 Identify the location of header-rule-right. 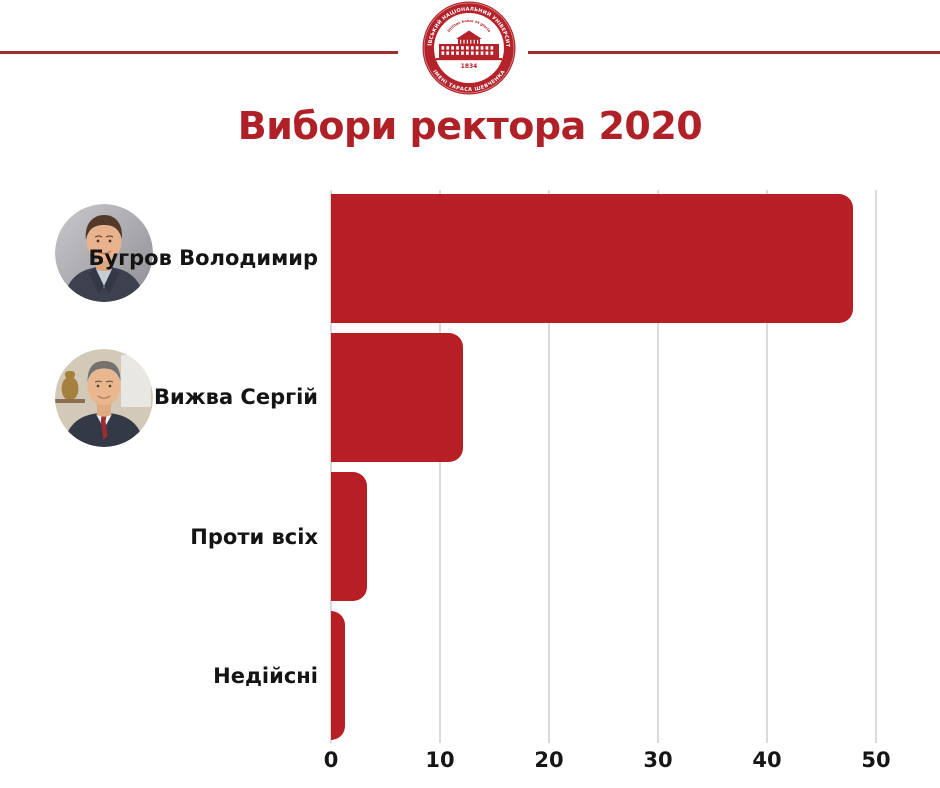
(734, 52).